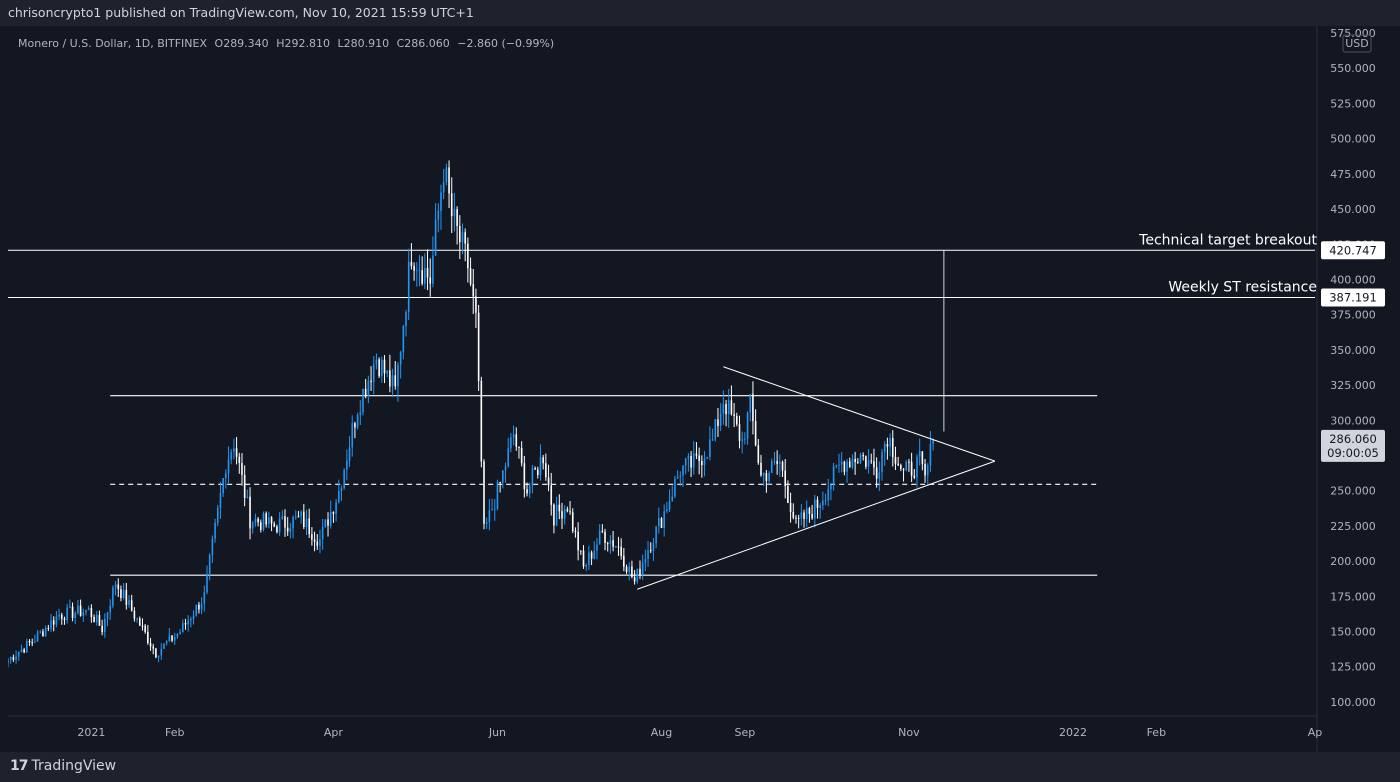  Describe the element at coordinates (63, 766) in the screenshot. I see `tradingview-logo: 17 TradingView` at that location.